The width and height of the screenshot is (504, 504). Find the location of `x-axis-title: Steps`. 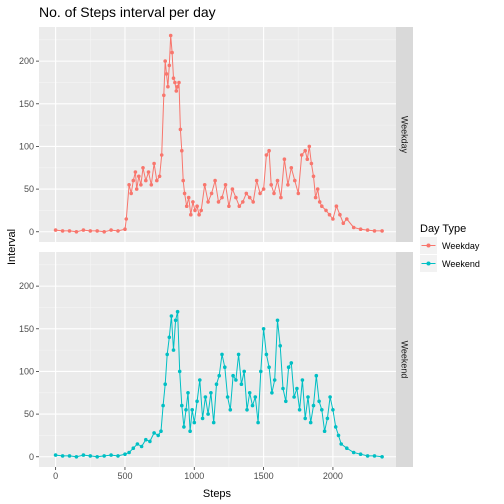

x-axis-title: Steps is located at coordinates (217, 494).